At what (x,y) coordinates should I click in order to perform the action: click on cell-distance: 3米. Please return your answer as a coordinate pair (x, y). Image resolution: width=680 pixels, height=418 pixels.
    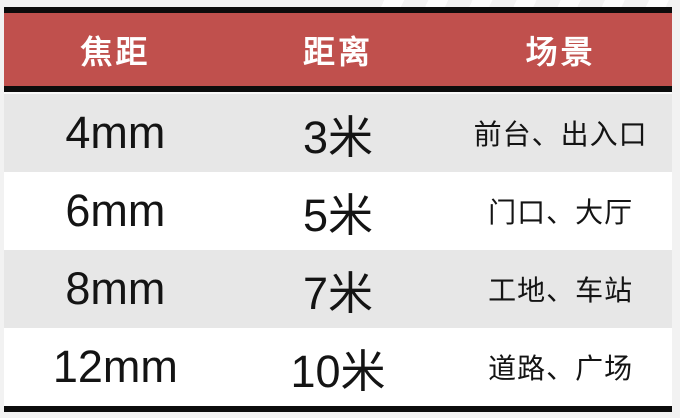
    Looking at the image, I should click on (338, 137).